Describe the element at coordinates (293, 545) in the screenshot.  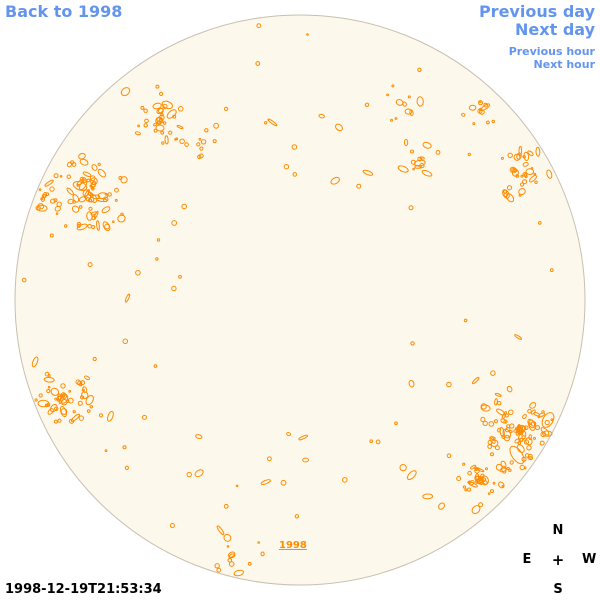
I see `year-map-link: 1998` at that location.